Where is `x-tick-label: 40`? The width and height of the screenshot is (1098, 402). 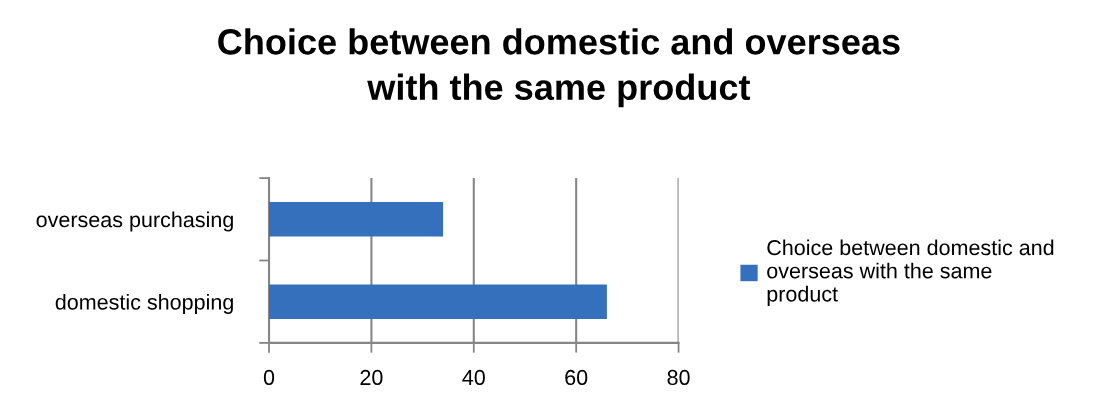 x-tick-label: 40 is located at coordinates (473, 377).